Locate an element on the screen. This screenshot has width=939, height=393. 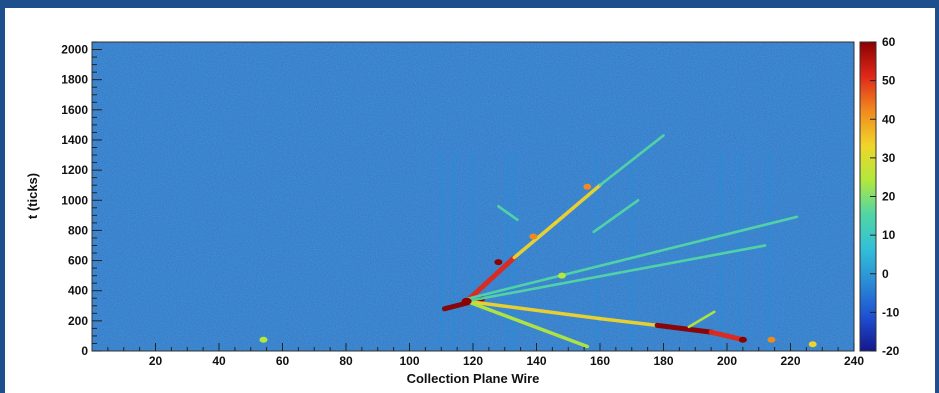
x-tick-label: 160 is located at coordinates (600, 361).